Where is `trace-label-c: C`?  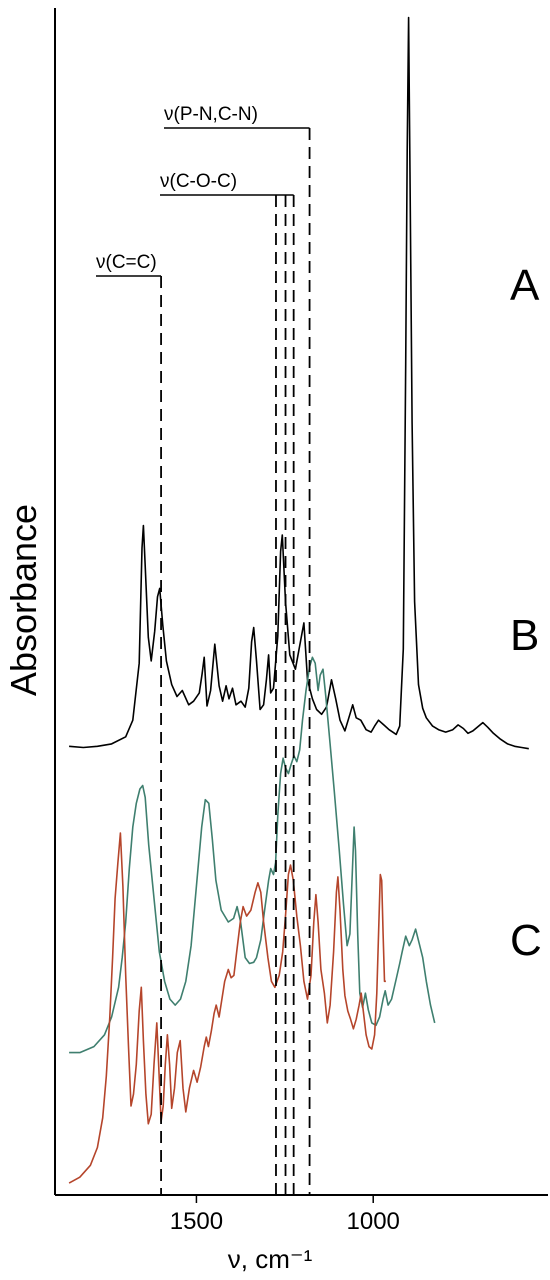
trace-label-c: C is located at coordinates (526, 940).